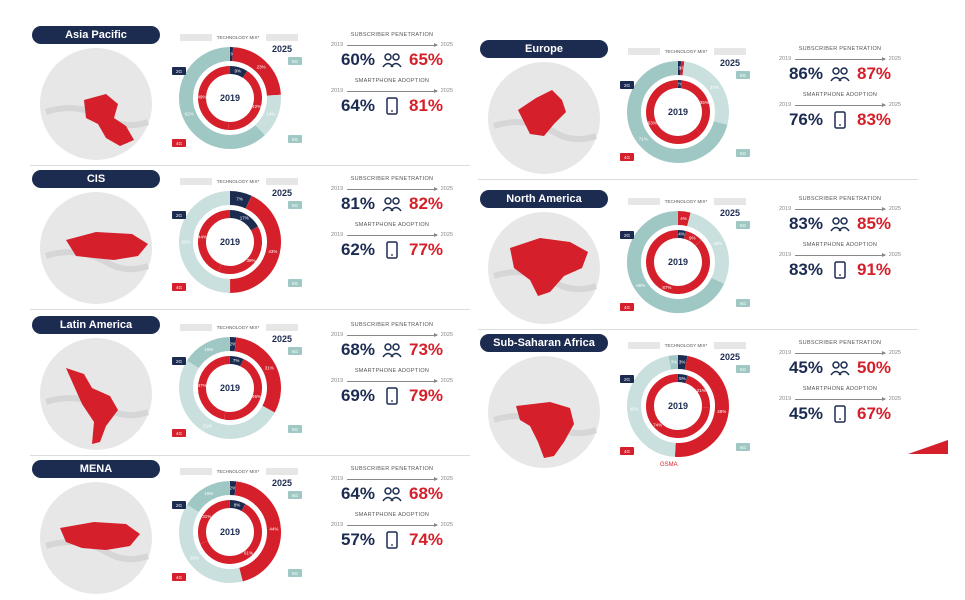  What do you see at coordinates (544, 343) in the screenshot?
I see `region-badge: Sub-Saharan Africa` at bounding box center [544, 343].